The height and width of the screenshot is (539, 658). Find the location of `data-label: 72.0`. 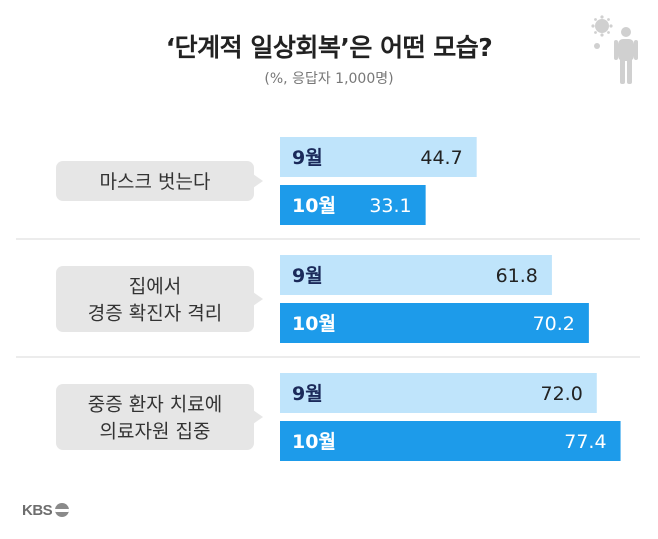

data-label: 72.0 is located at coordinates (561, 394).